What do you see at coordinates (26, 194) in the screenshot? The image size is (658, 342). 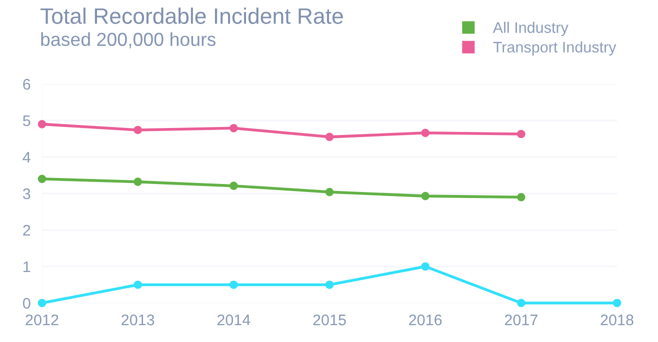 I see `y-tick-label: 3` at bounding box center [26, 194].